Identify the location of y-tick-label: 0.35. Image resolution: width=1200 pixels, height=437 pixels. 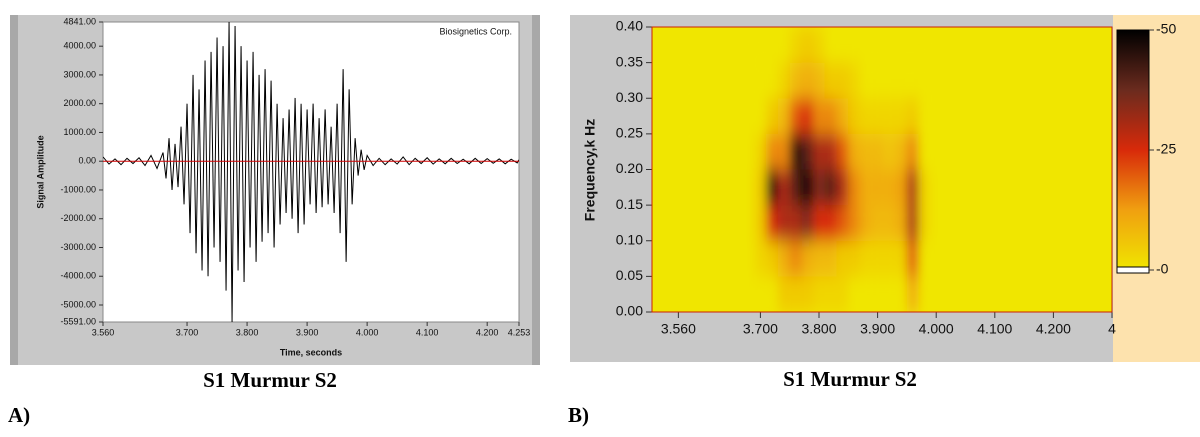
(629, 61).